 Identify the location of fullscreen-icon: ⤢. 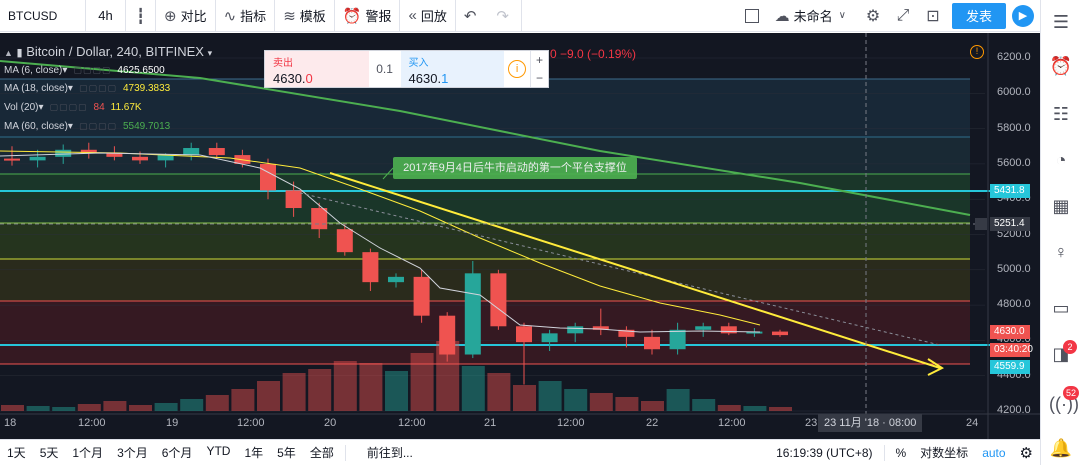
(903, 15).